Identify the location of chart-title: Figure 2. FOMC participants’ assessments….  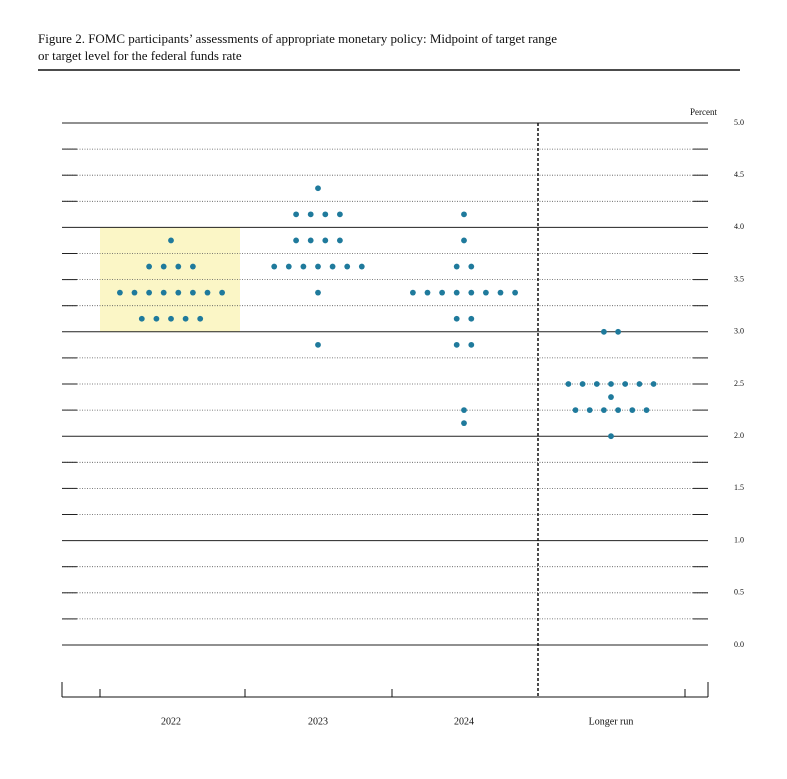
(297, 38).